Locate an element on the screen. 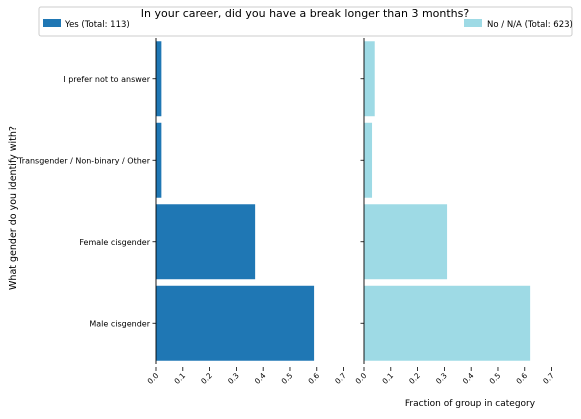 The height and width of the screenshot is (419, 581). legend-swatch-no is located at coordinates (473, 23).